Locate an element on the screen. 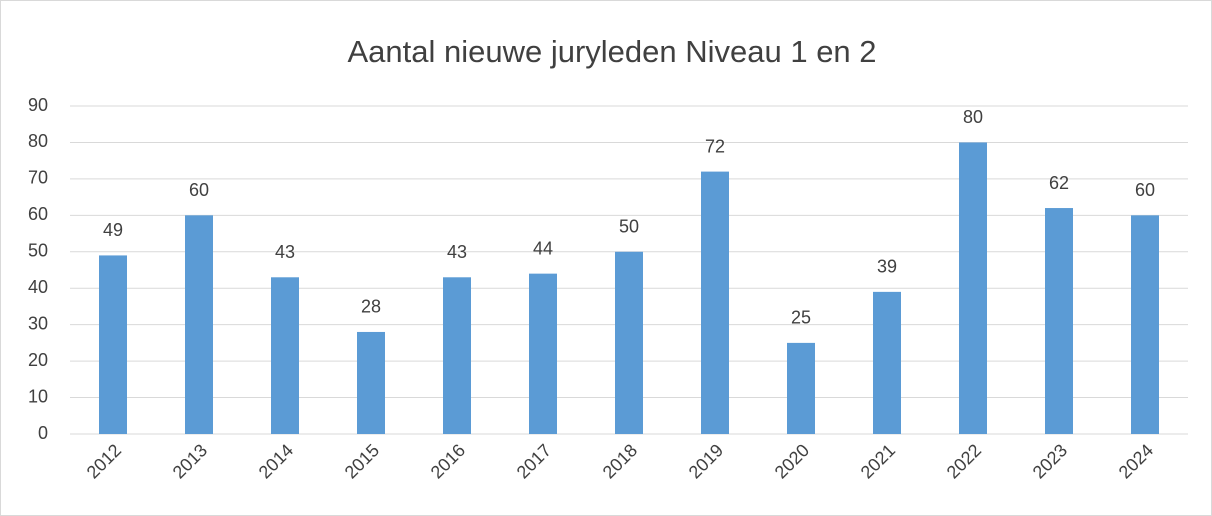 Image resolution: width=1212 pixels, height=516 pixels. data-label: 62 is located at coordinates (1059, 183).